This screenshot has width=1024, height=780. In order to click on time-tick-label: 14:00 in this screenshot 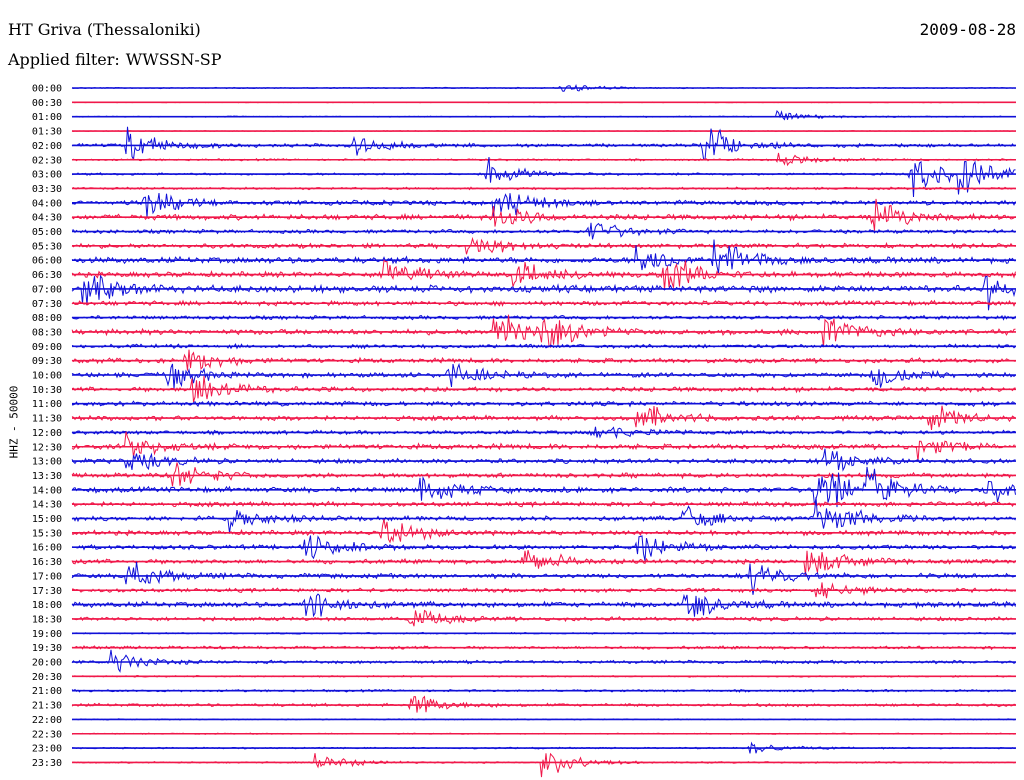, I will do `click(47, 490)`.